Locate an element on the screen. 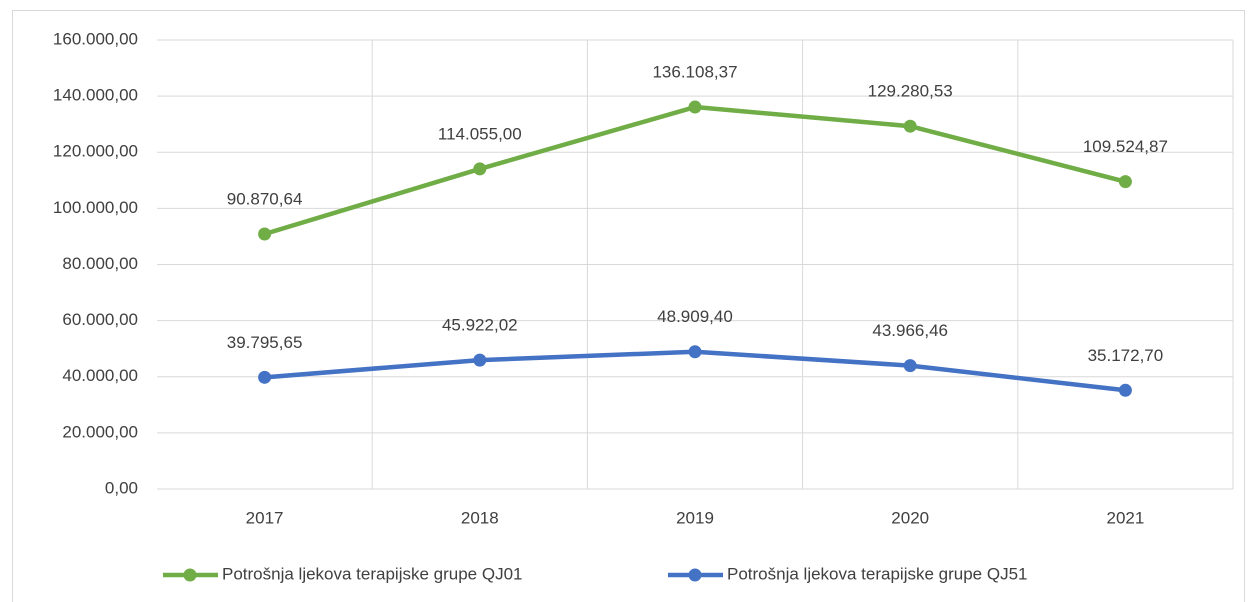  x-tick-label: 2017 is located at coordinates (265, 517).